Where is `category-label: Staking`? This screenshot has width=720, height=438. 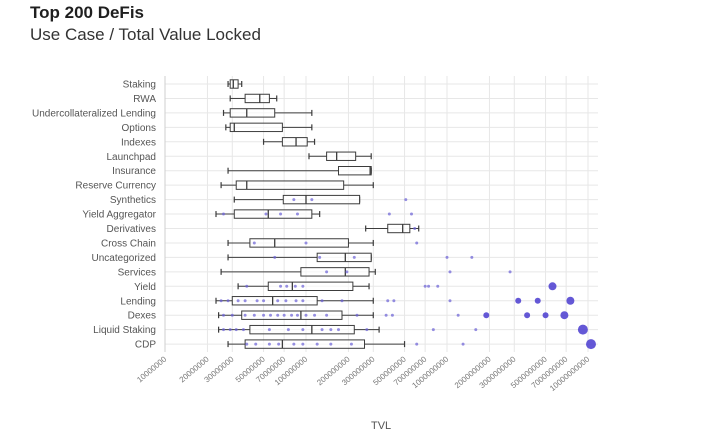
category-label: Staking is located at coordinates (139, 85).